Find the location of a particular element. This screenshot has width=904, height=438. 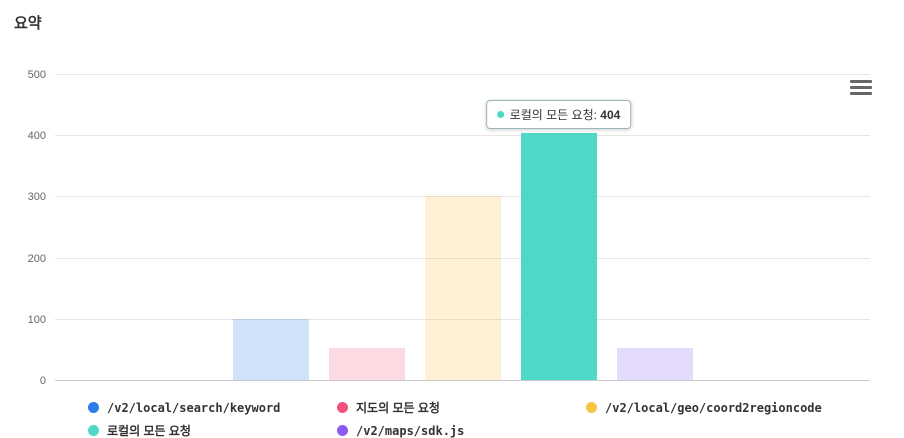

y-axis-label: 200 is located at coordinates (36, 258).